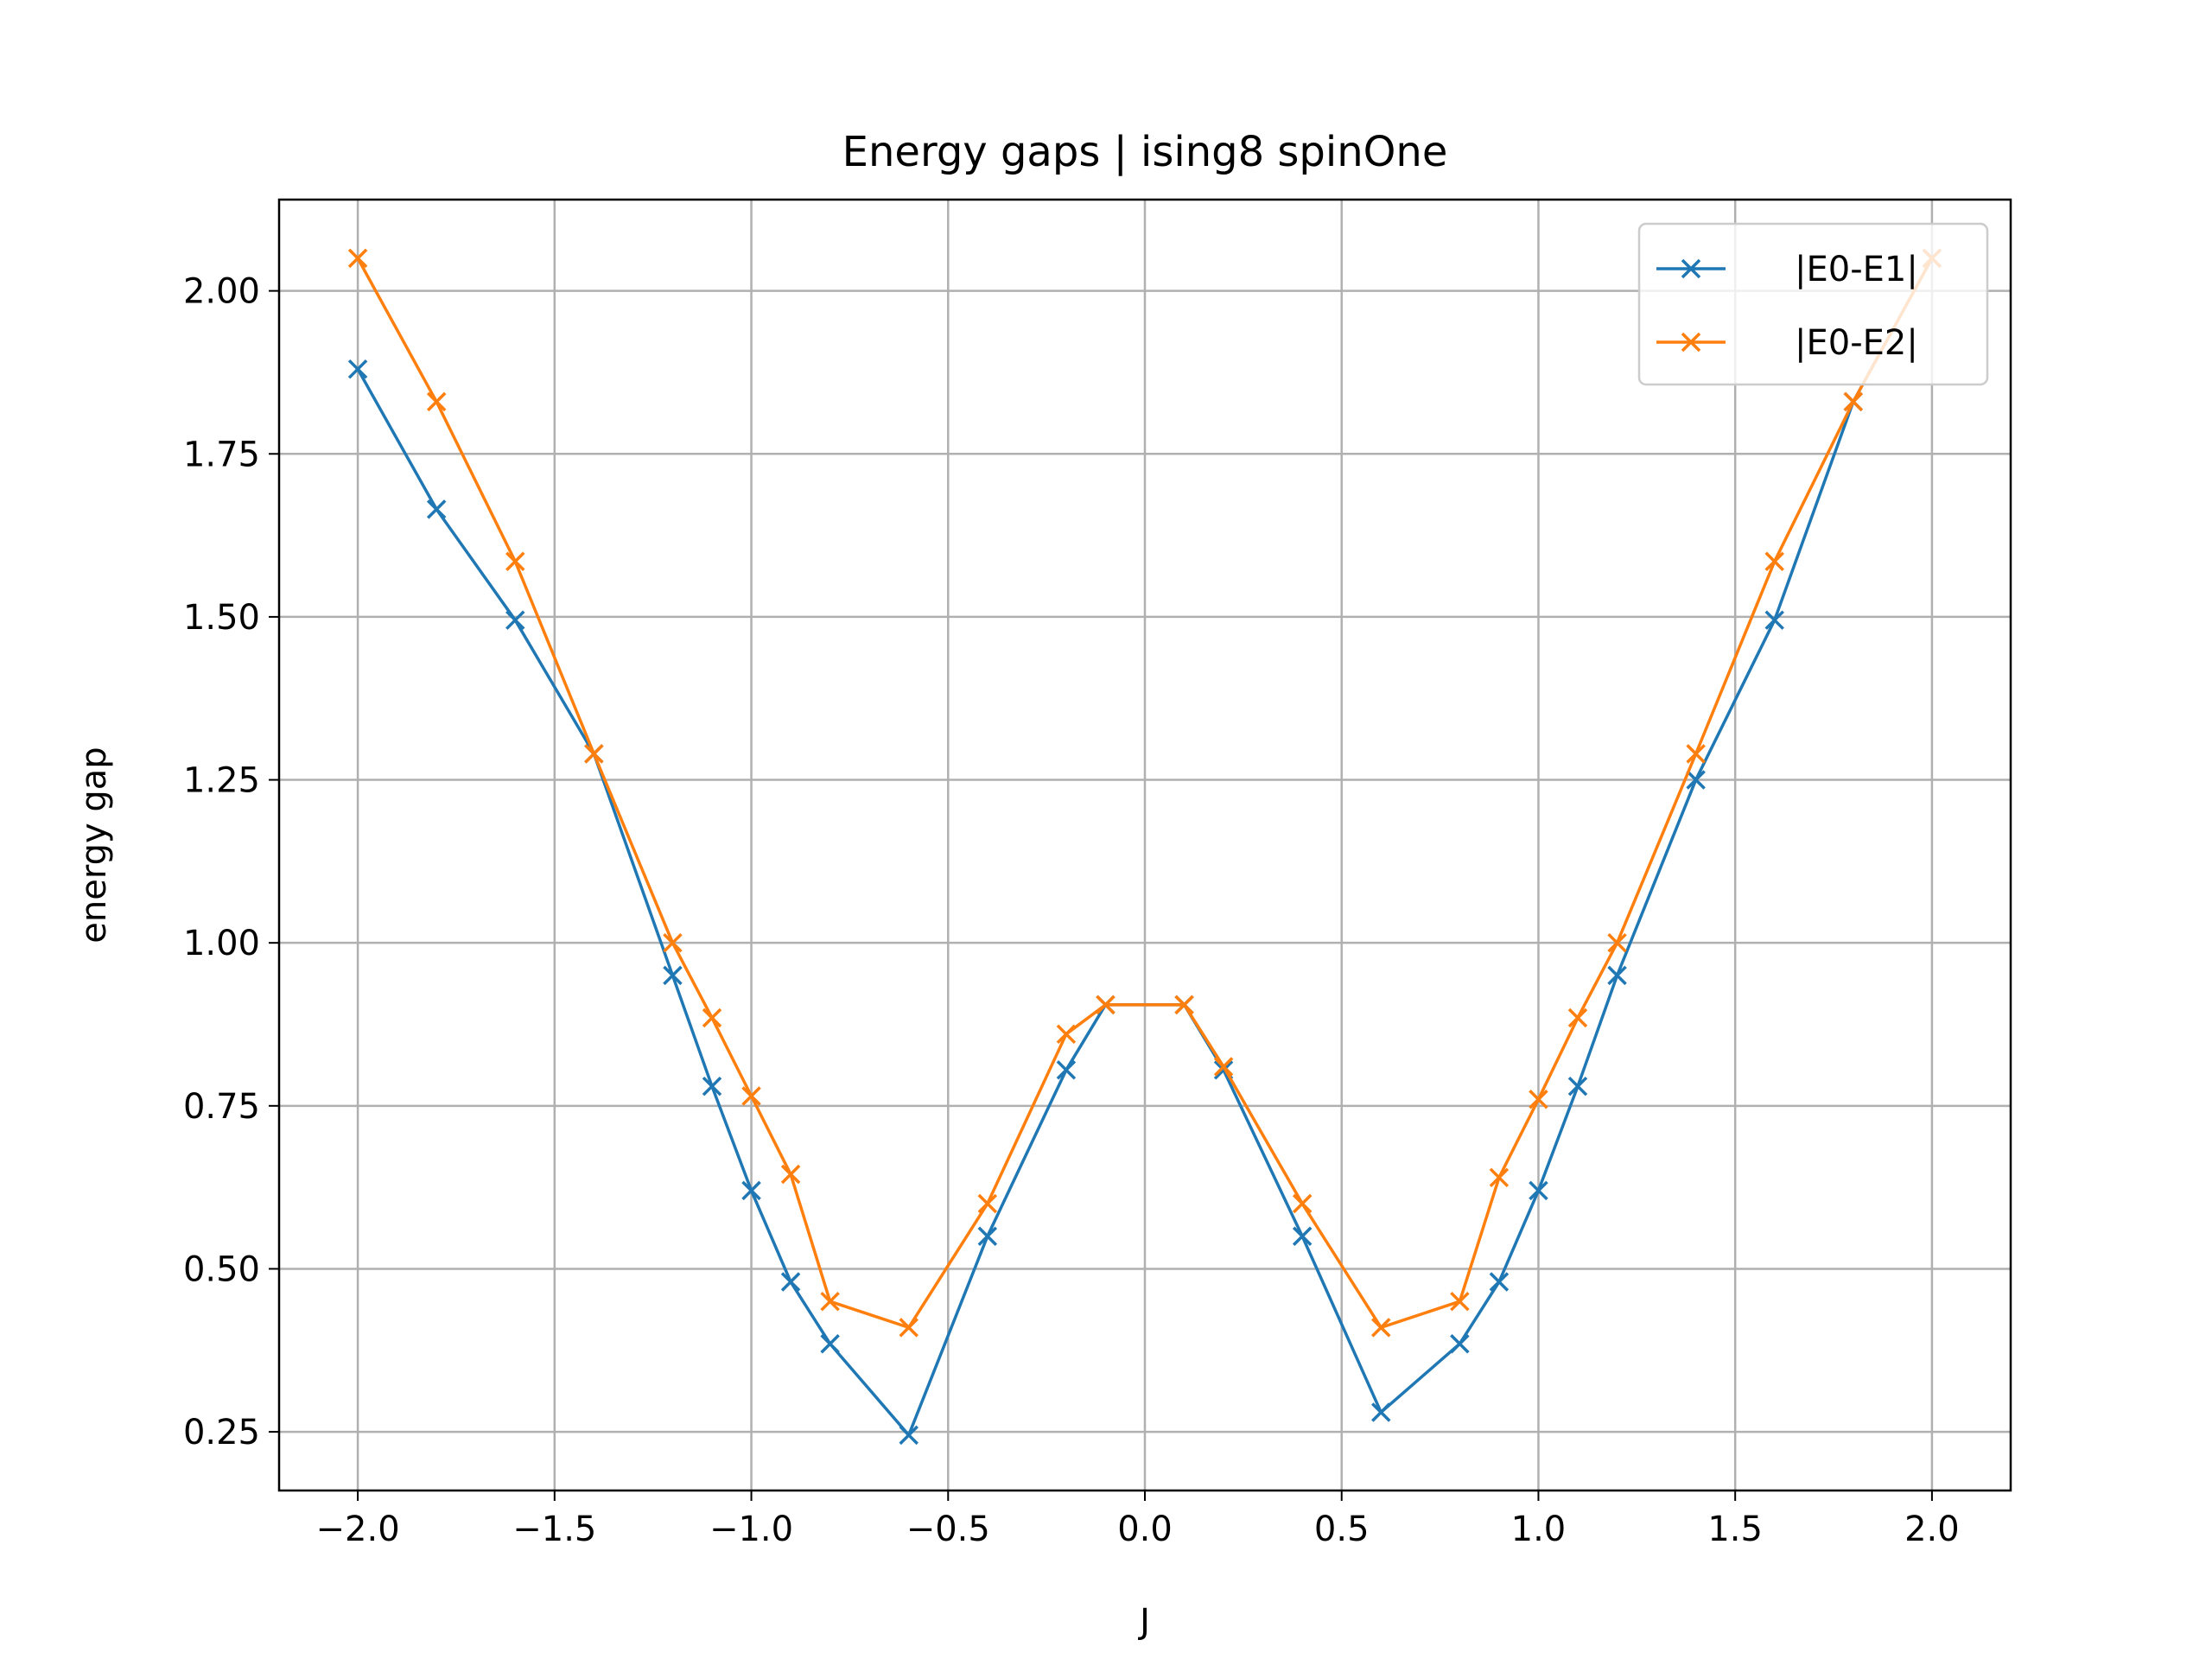 The height and width of the screenshot is (1659, 2212). What do you see at coordinates (1539, 1529) in the screenshot?
I see `x-tick-label: 1.0` at bounding box center [1539, 1529].